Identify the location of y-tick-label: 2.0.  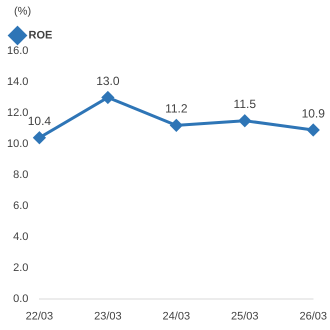
(20, 268).